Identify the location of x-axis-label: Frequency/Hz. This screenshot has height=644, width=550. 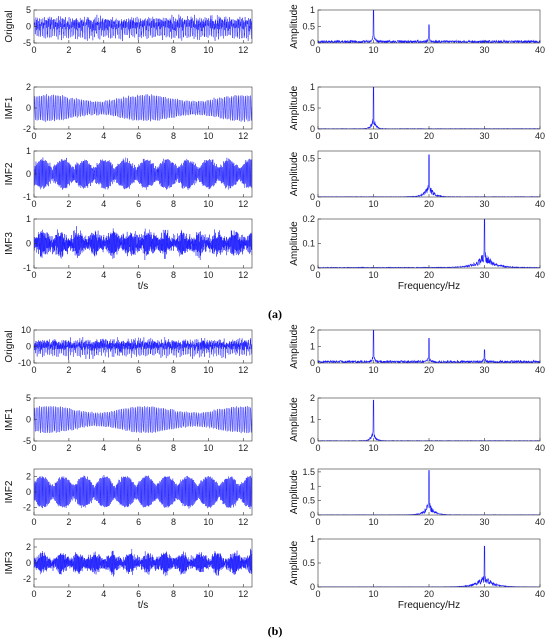
(429, 605).